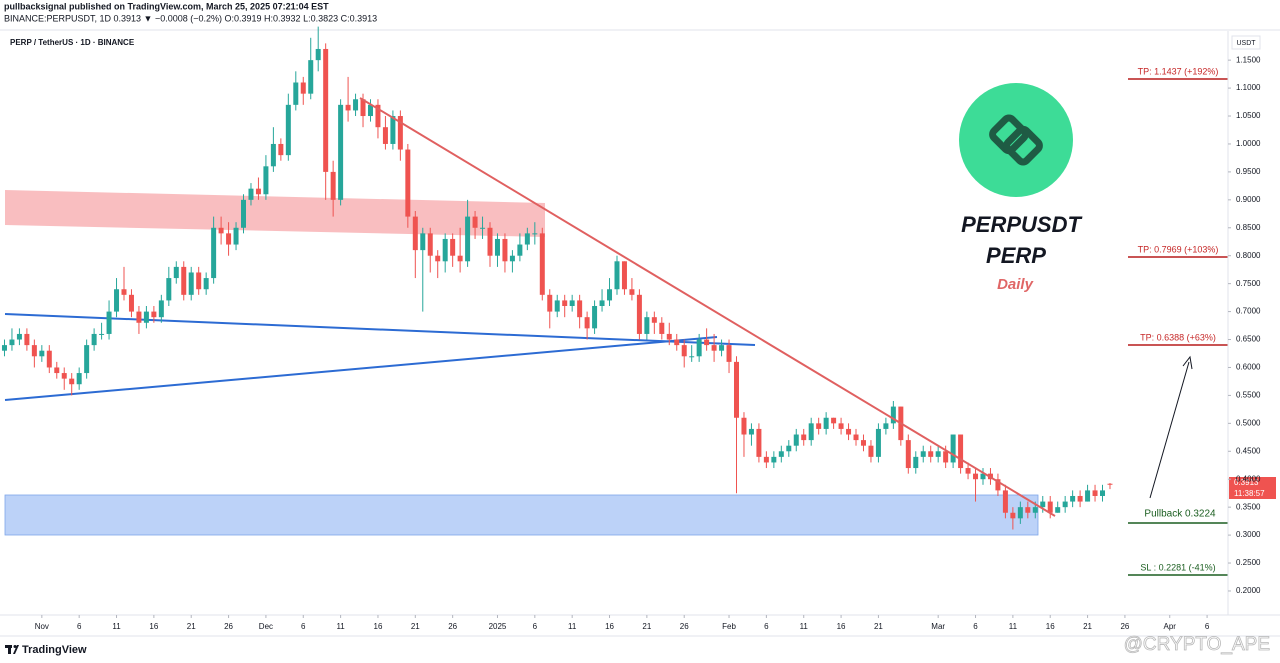  Describe the element at coordinates (1252, 488) in the screenshot. I see `price-tag` at that location.